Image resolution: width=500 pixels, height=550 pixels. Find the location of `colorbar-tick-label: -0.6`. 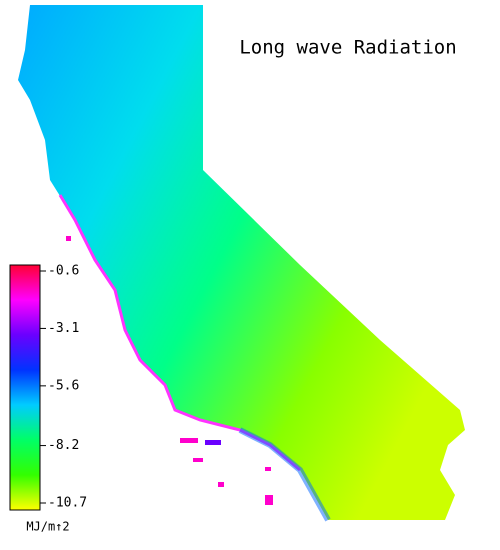

colorbar-tick-label: -0.6 is located at coordinates (63, 271).